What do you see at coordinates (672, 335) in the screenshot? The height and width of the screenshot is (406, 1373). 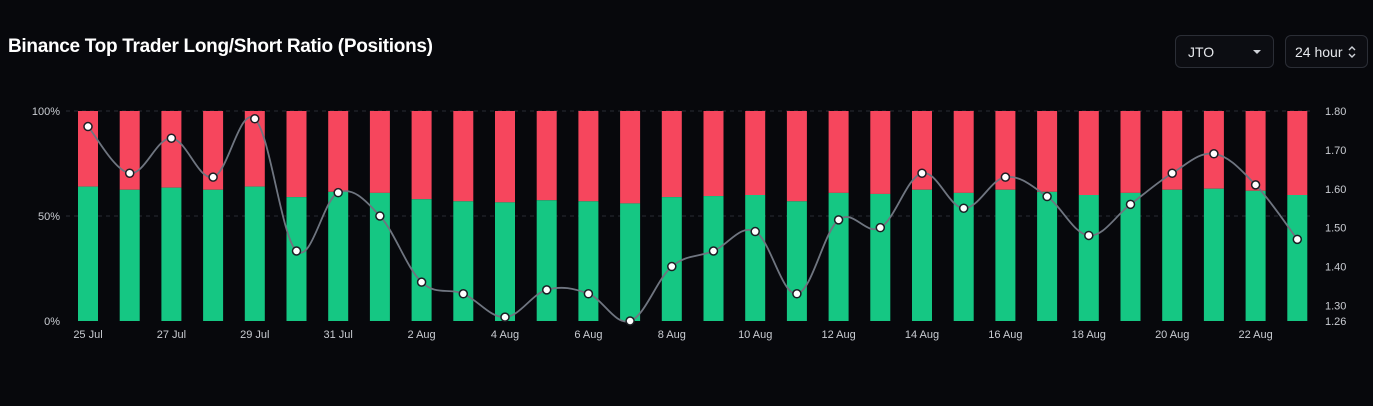 I see `x-tick-label: 8 Aug` at bounding box center [672, 335].